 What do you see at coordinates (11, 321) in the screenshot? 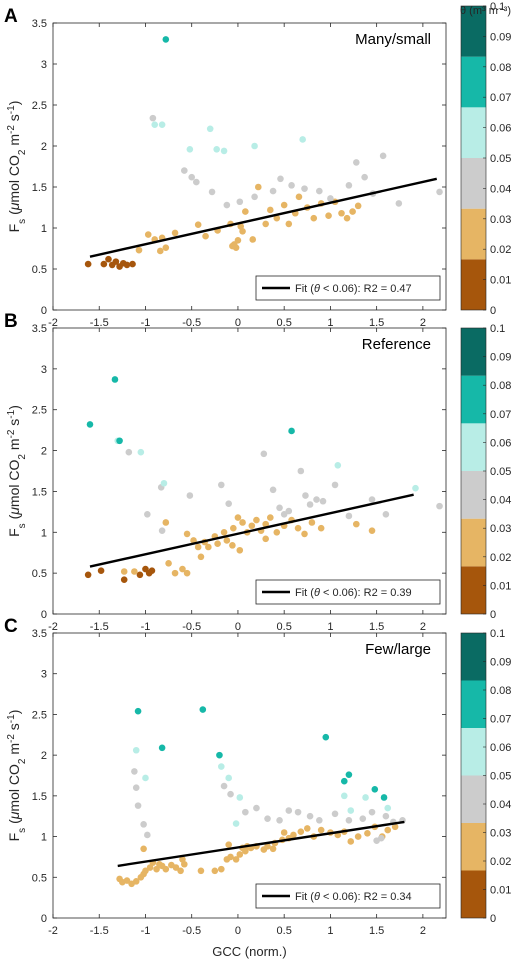
I see `panel-label: B` at bounding box center [11, 321].